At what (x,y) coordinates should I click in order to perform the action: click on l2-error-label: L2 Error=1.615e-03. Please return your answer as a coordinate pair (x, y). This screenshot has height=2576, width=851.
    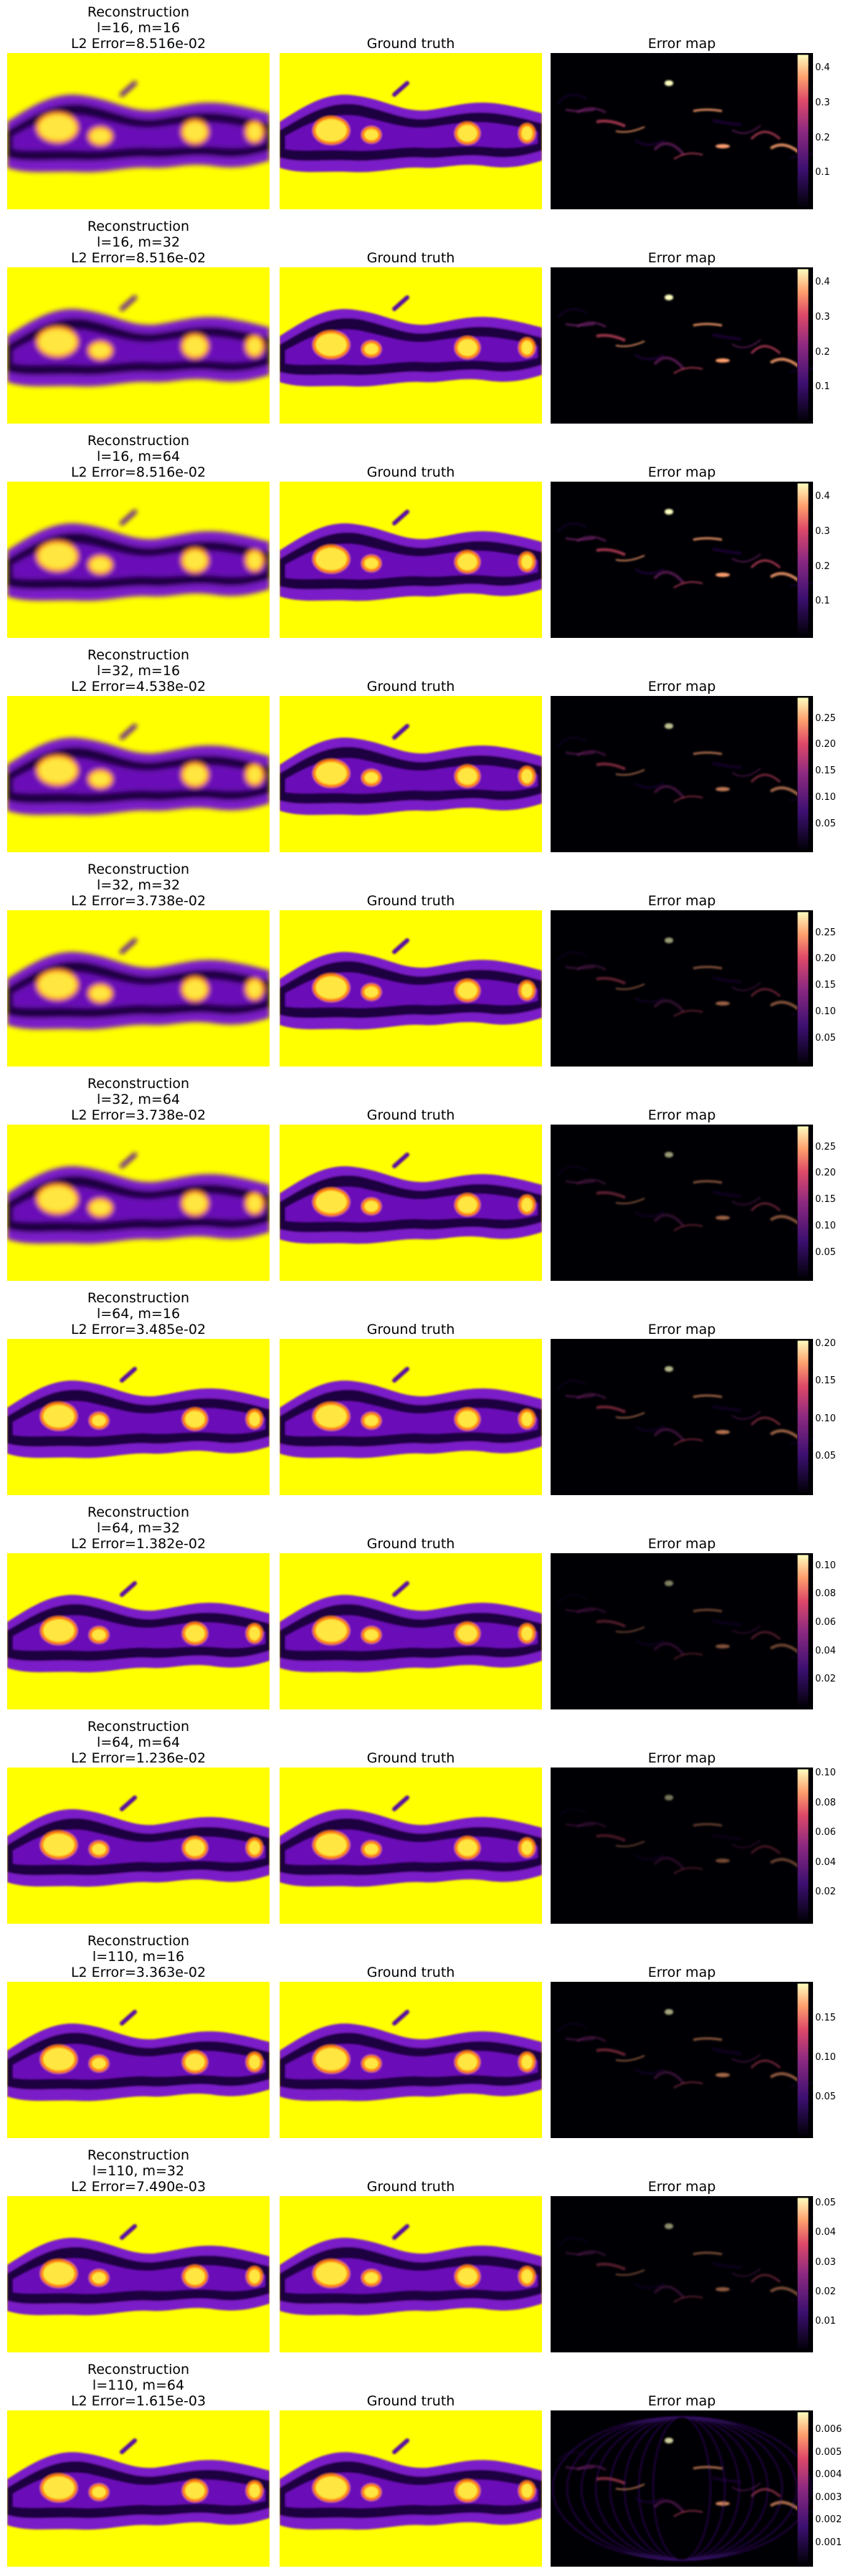
    Looking at the image, I should click on (138, 2401).